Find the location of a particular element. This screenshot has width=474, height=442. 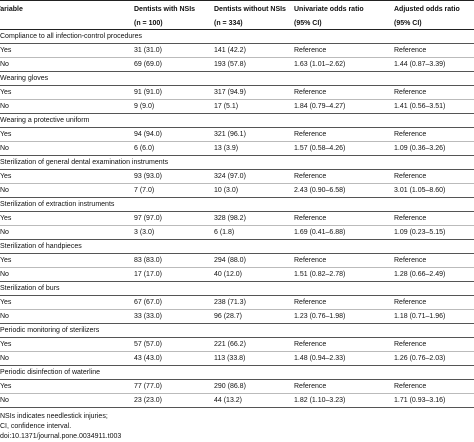

cell-with-nsis: 33 (33.0) is located at coordinates (170, 316).